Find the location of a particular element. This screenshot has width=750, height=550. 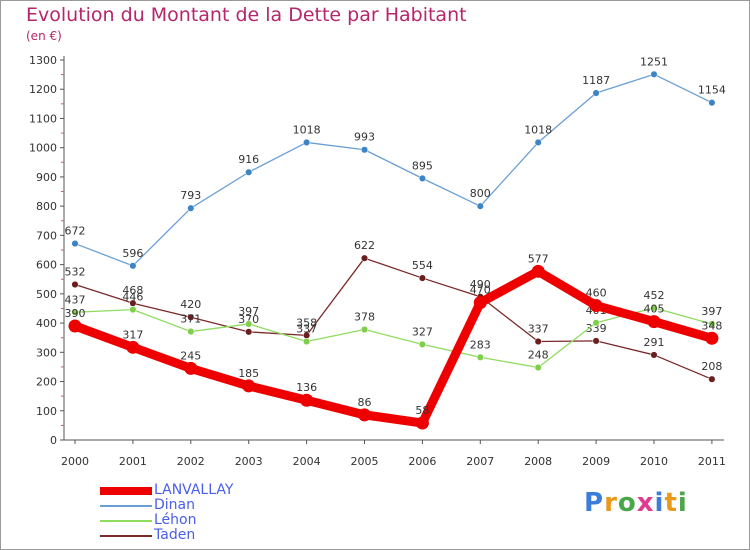

data-label-lanvallay: 348 is located at coordinates (711, 325).